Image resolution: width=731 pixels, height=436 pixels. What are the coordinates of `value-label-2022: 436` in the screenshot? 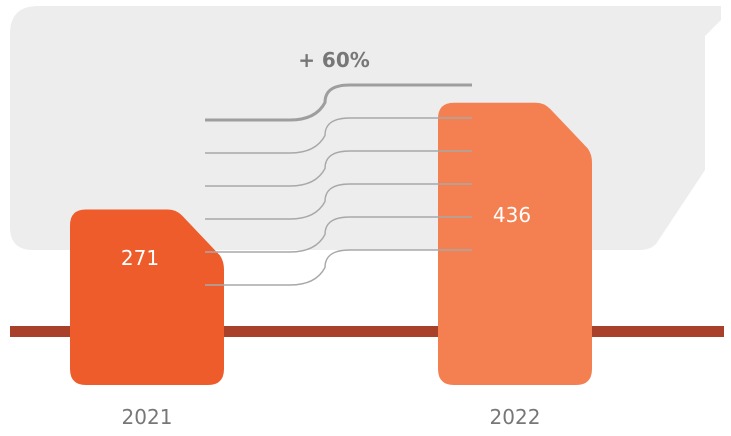 It's located at (512, 215).